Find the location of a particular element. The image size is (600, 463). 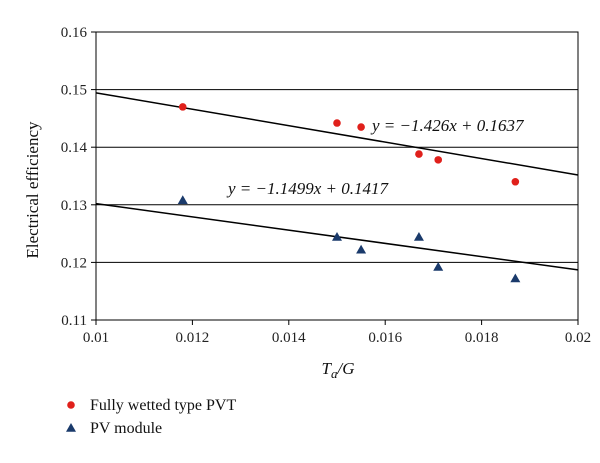

x-tick-label: 0.016 is located at coordinates (385, 338).